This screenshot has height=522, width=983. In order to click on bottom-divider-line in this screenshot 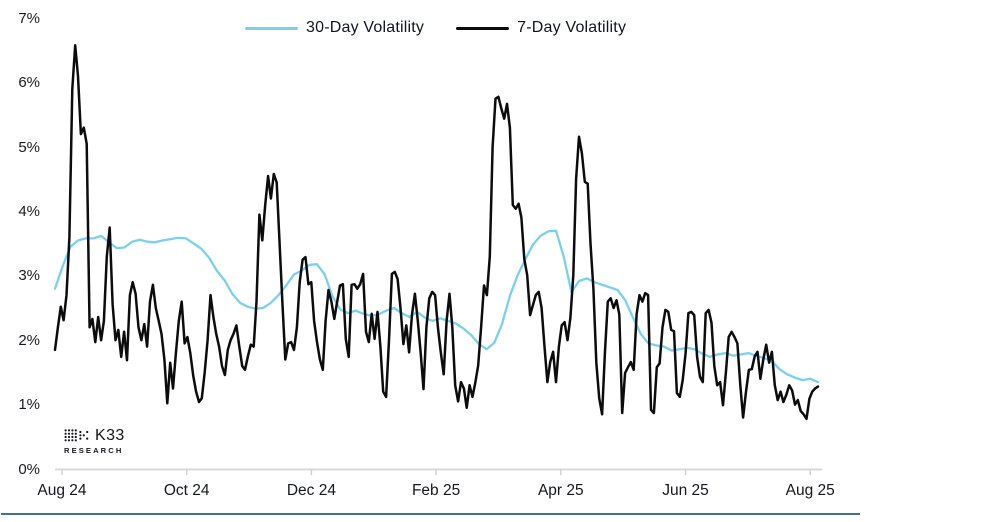, I will do `click(430, 514)`.